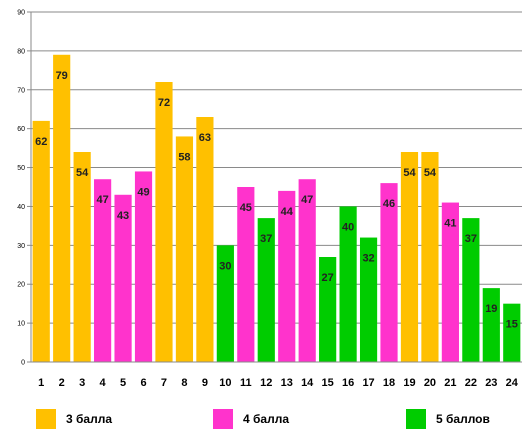  I want to click on data-label: 15, so click(512, 325).